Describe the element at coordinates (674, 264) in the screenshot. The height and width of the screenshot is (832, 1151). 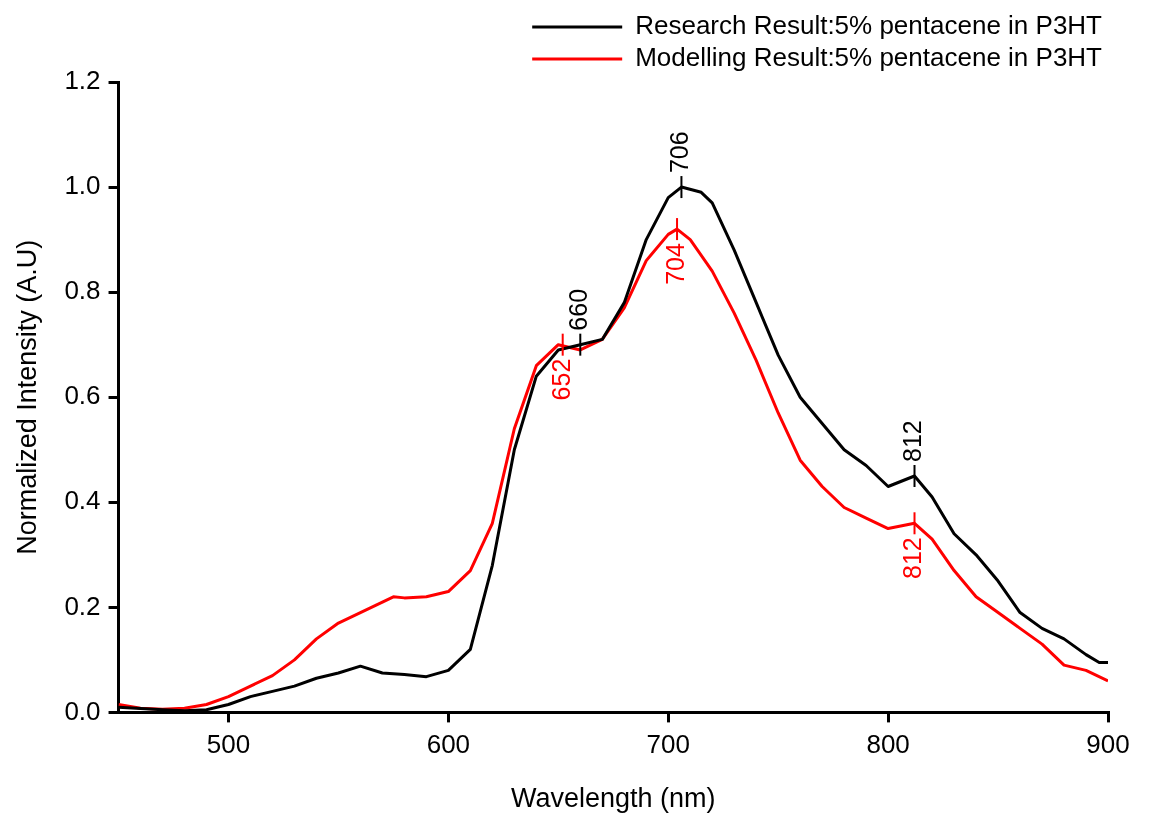
I see `annotation: 704` at that location.